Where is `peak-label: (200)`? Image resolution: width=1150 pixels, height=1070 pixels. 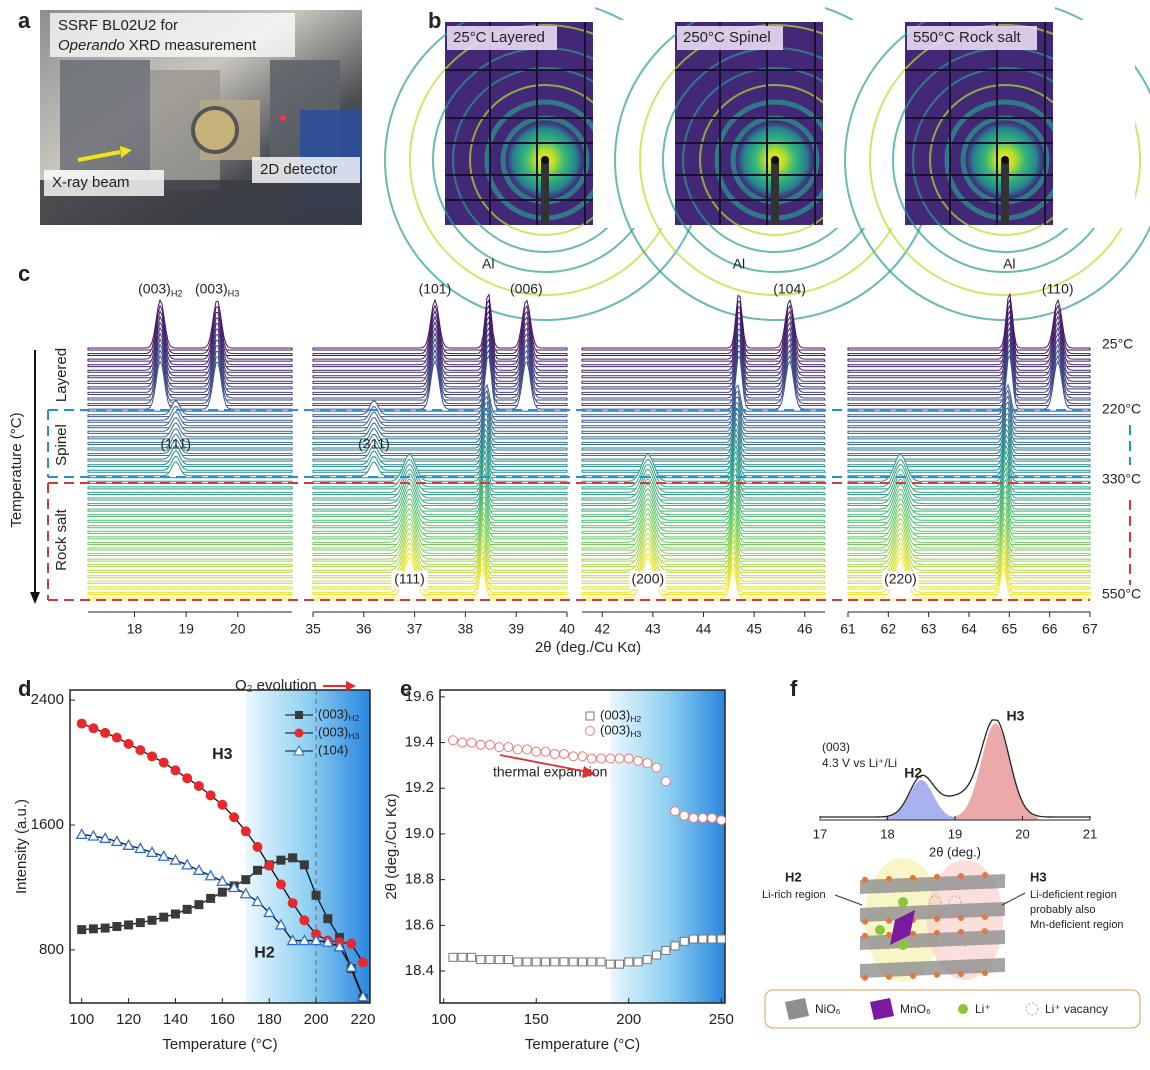
peak-label: (200) is located at coordinates (647, 579).